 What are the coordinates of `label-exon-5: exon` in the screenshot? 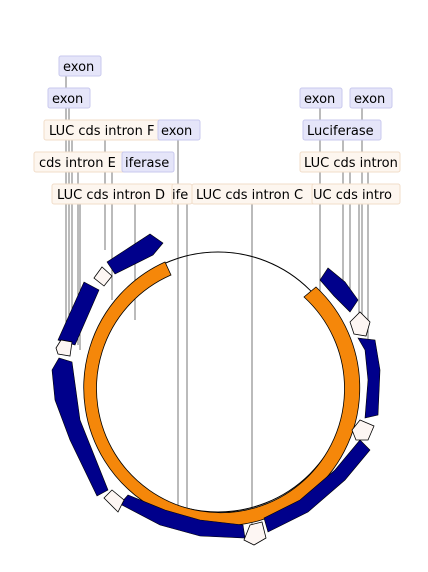 It's located at (371, 98).